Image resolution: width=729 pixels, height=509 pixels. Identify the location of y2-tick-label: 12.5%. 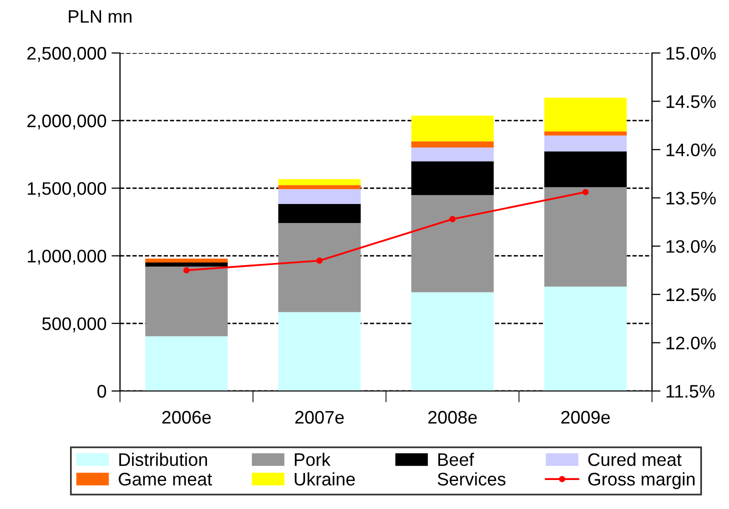
(691, 295).